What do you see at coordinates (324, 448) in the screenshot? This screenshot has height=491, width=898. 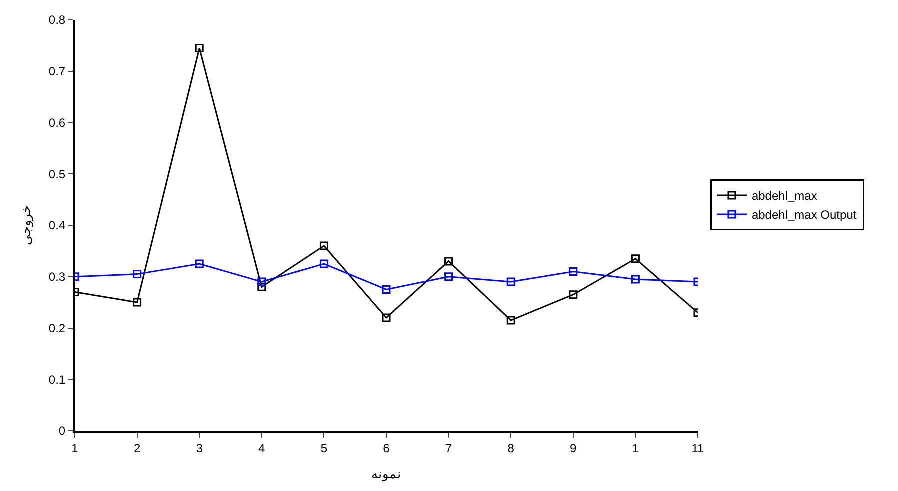 I see `x-tick-label: 5` at bounding box center [324, 448].